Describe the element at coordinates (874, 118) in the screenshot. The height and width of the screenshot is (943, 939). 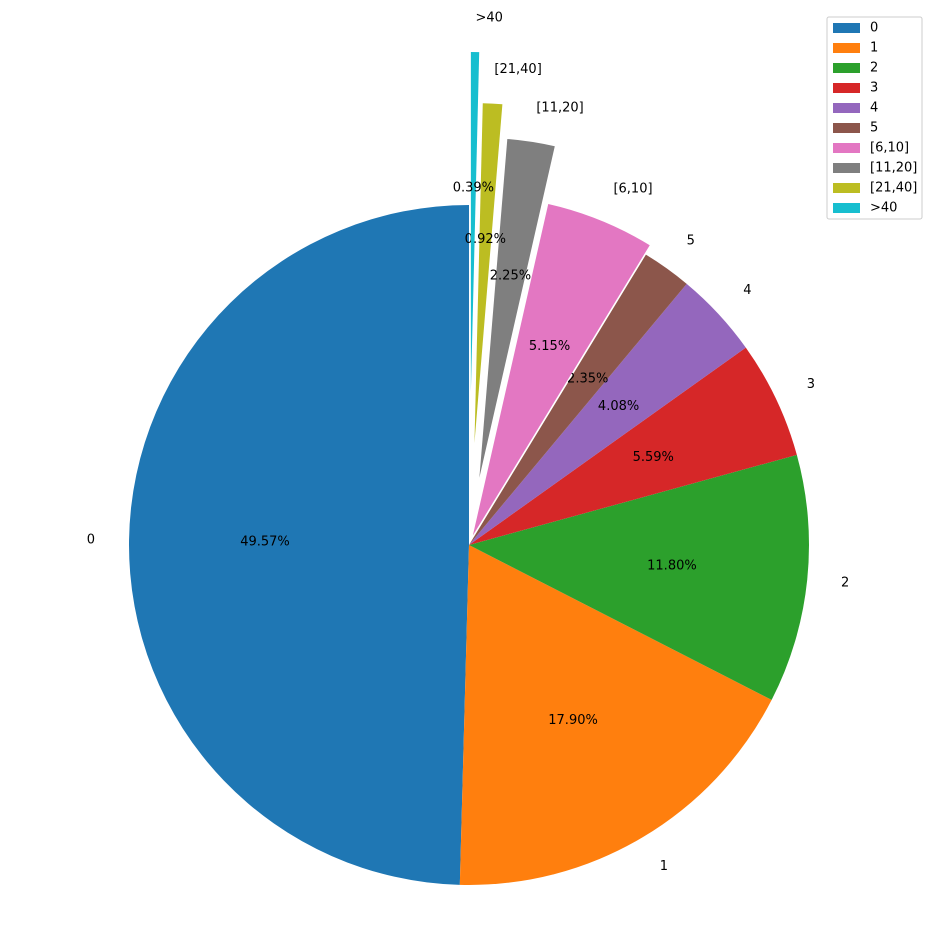
I see `legend: 0 1 2 3 4 5 [6,10] [11,20] [21,40] >40` at that location.